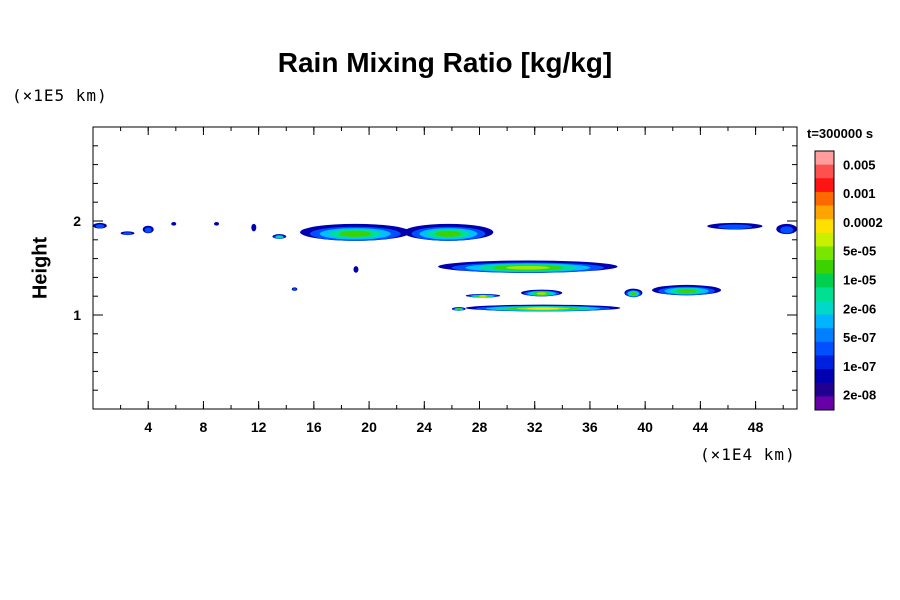 This screenshot has height=600, width=900. I want to click on y-tick-label: 1, so click(77, 315).